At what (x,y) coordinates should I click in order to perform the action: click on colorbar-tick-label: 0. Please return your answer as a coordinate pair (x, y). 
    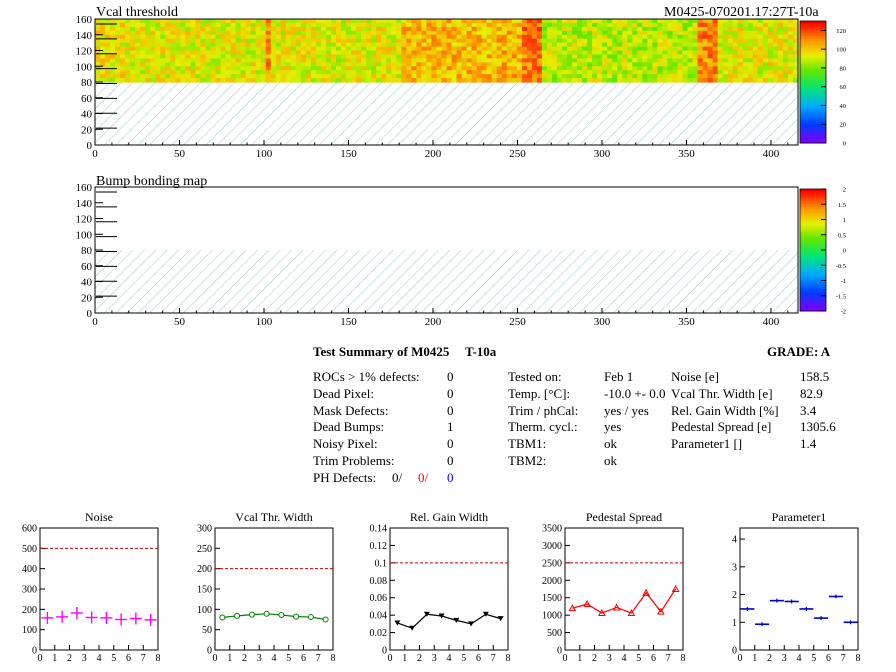
    Looking at the image, I should click on (844, 144).